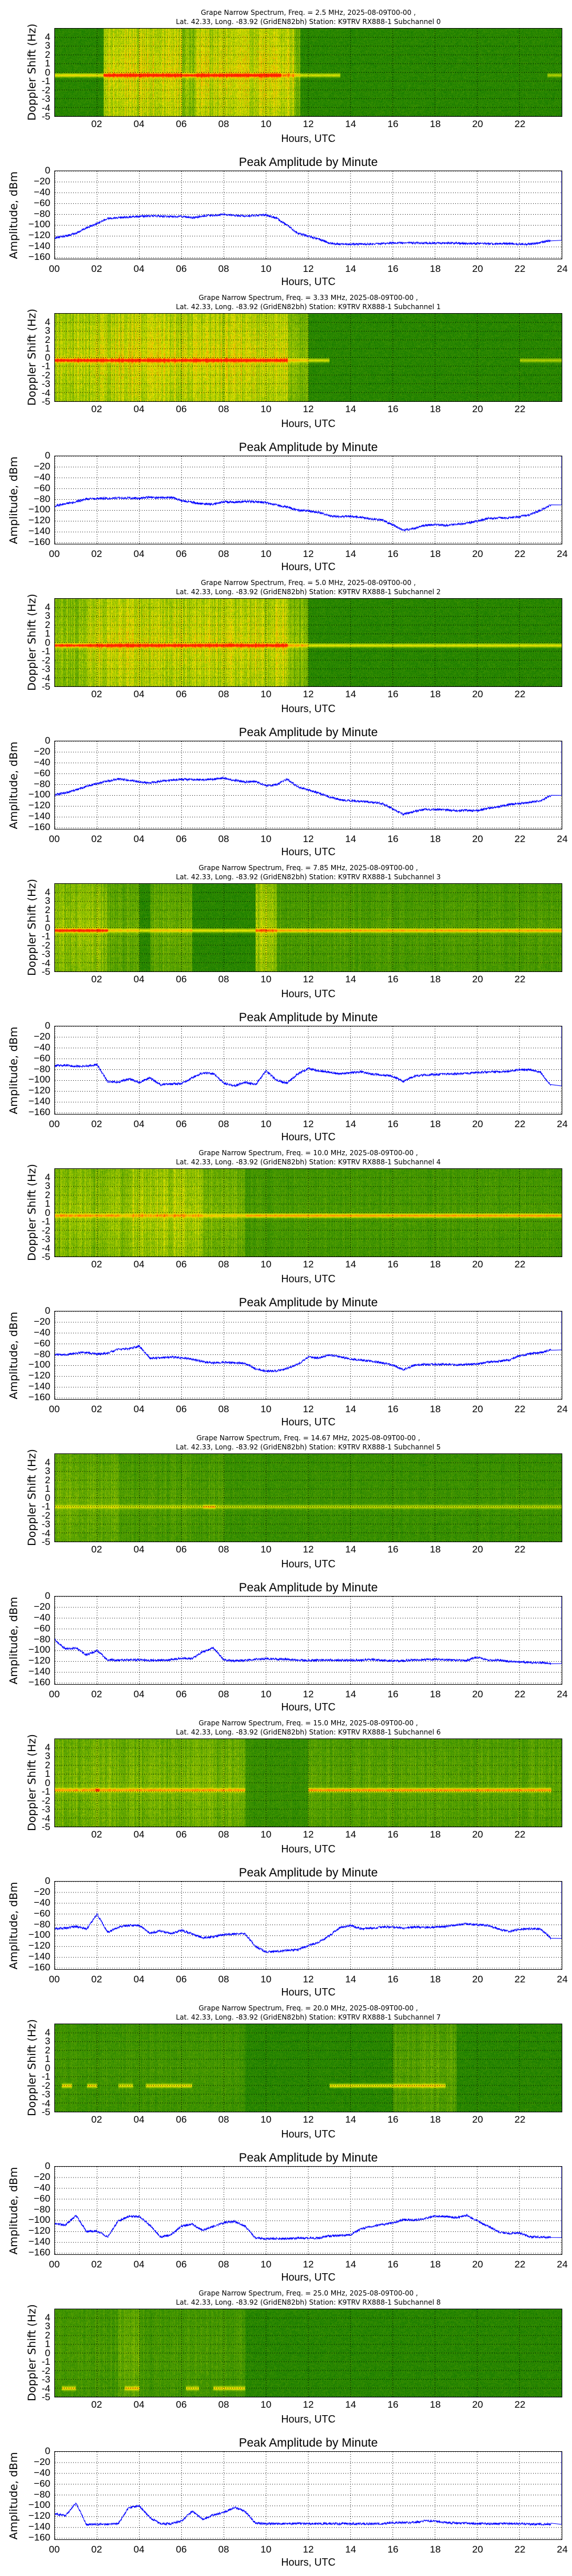  What do you see at coordinates (42, 1606) in the screenshot?
I see `y-tick-label: −20` at bounding box center [42, 1606].